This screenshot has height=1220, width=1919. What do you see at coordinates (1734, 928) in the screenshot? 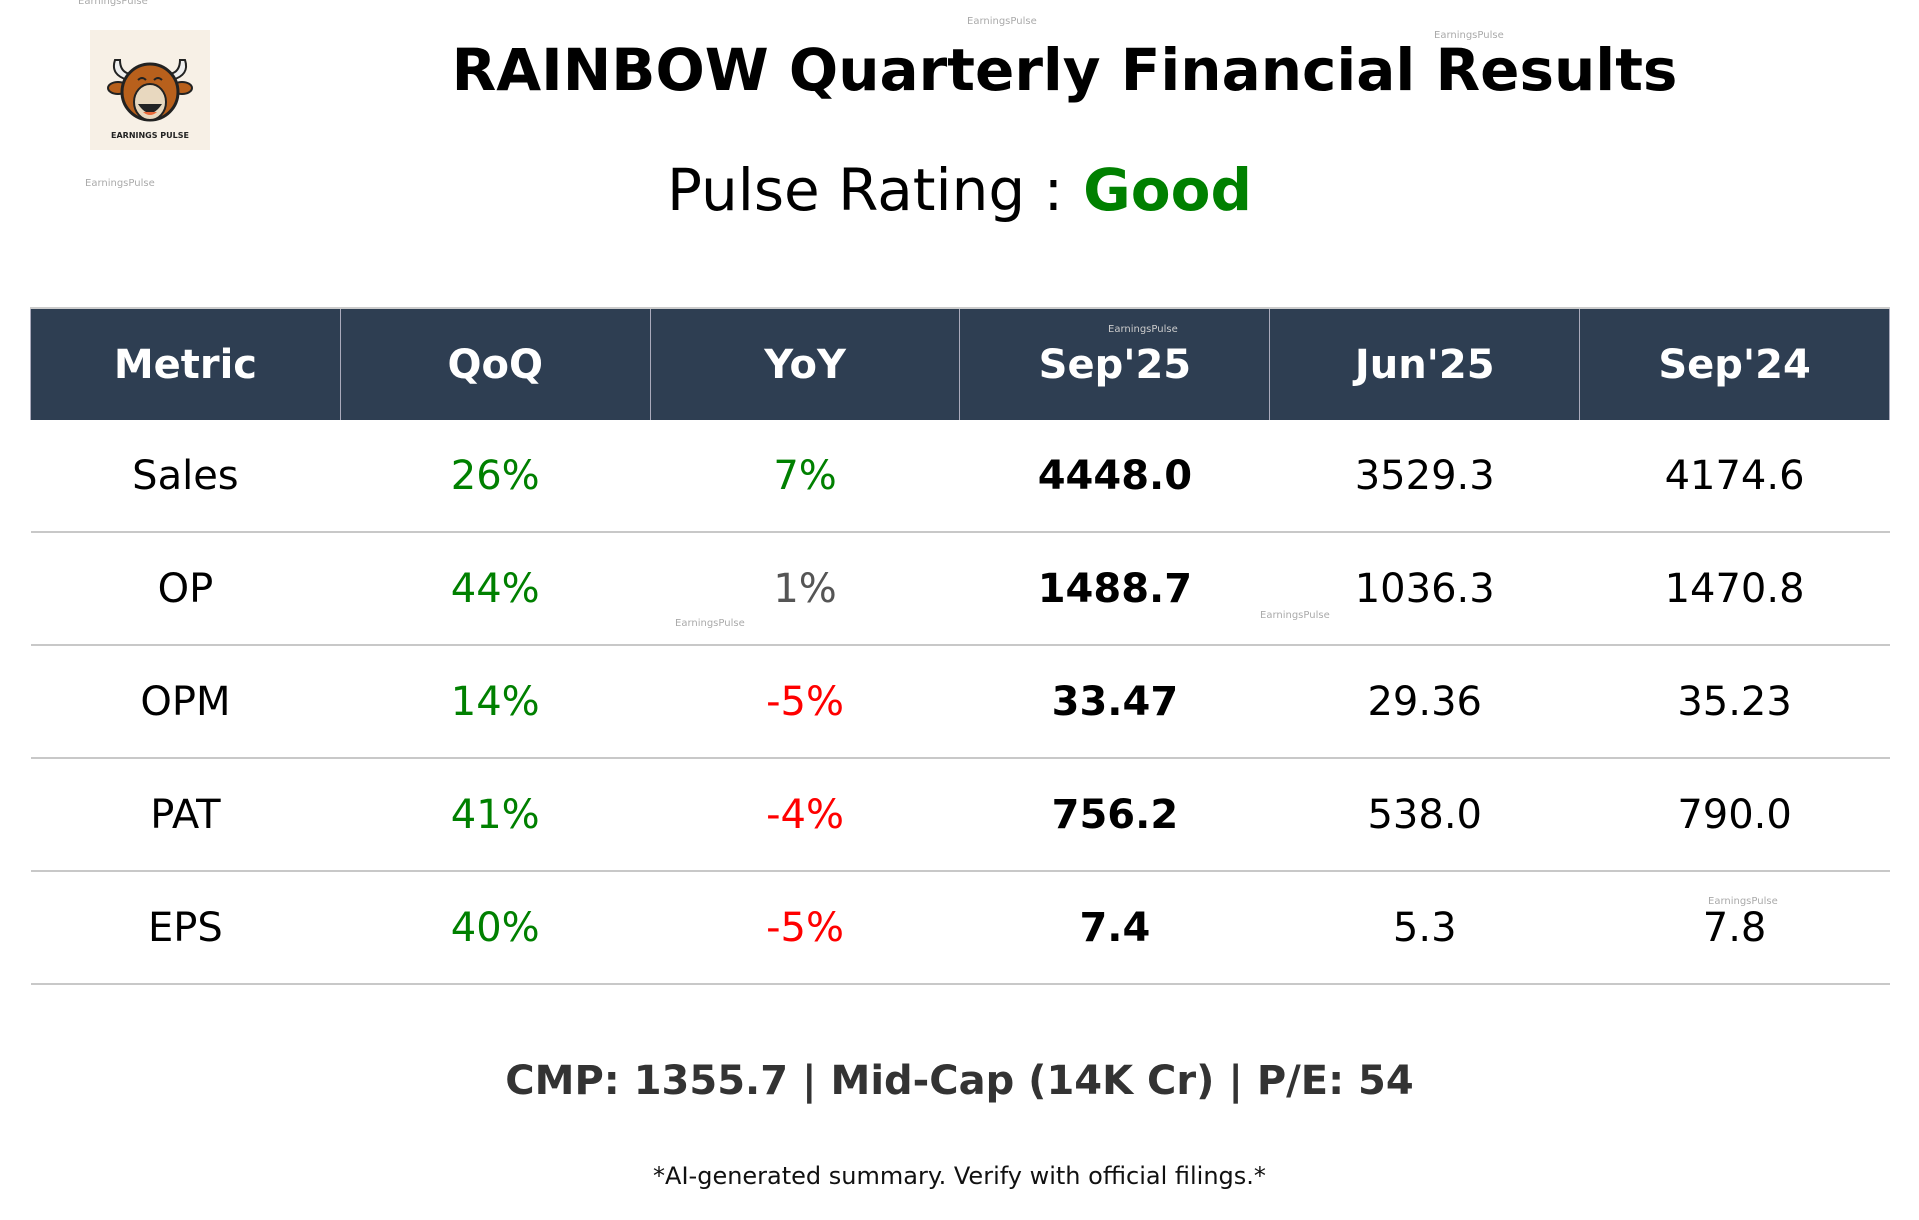
I see `year-ago-value-cell: 7.8` at bounding box center [1734, 928].